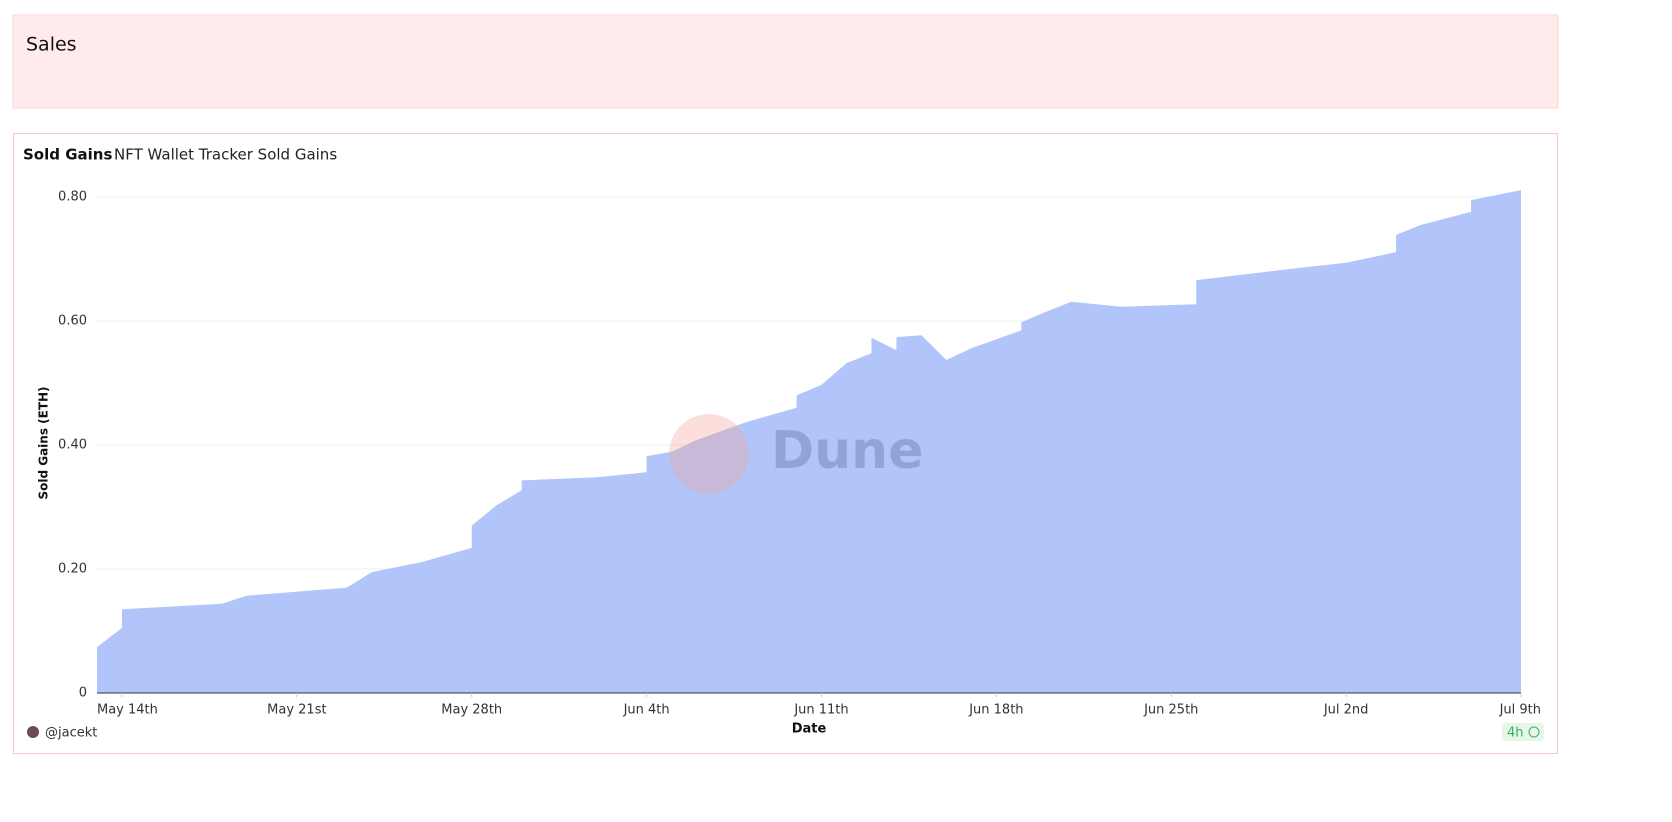  I want to click on sales-panel, so click(785, 61).